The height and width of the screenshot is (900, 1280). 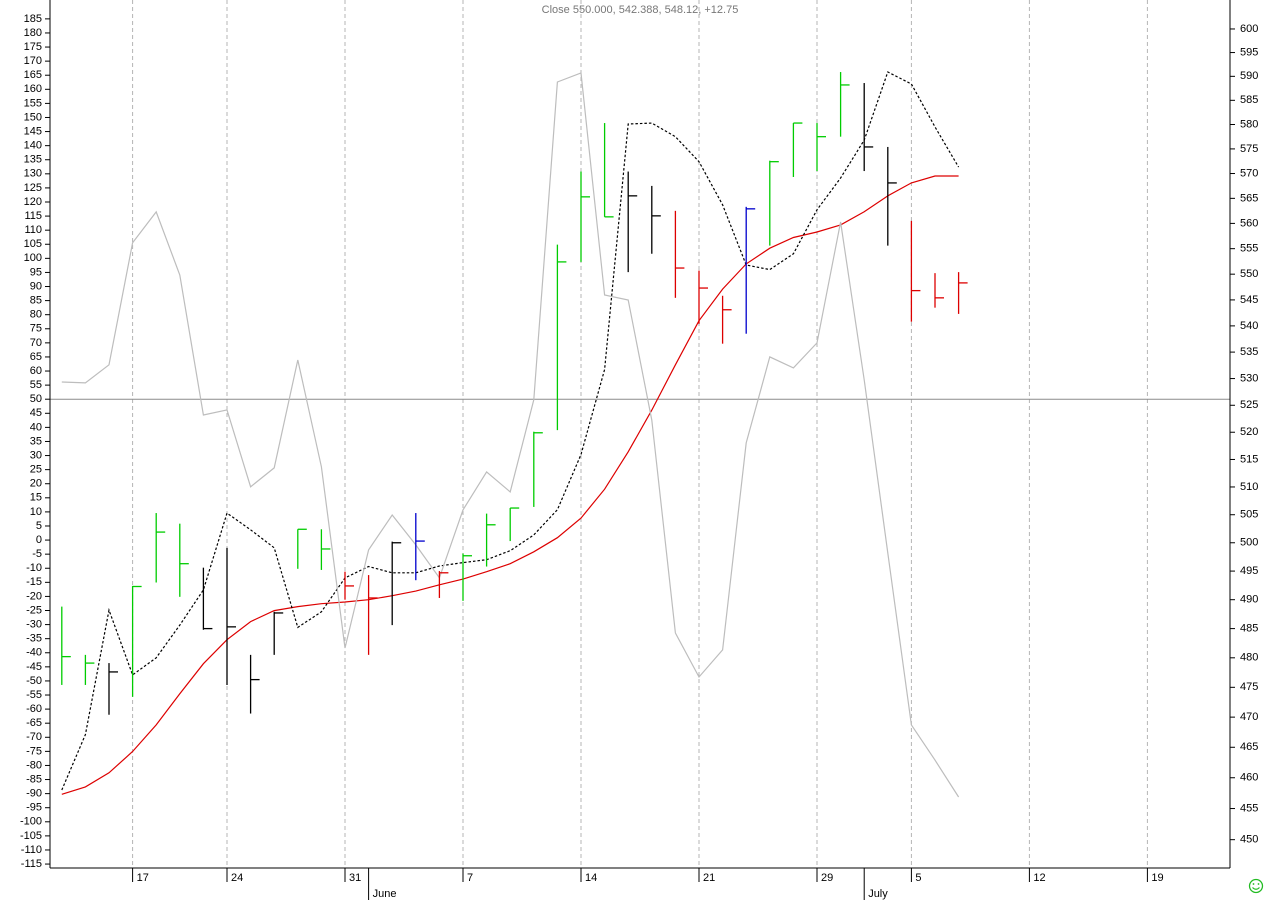 I want to click on x-tick-label: 21, so click(x=709, y=878).